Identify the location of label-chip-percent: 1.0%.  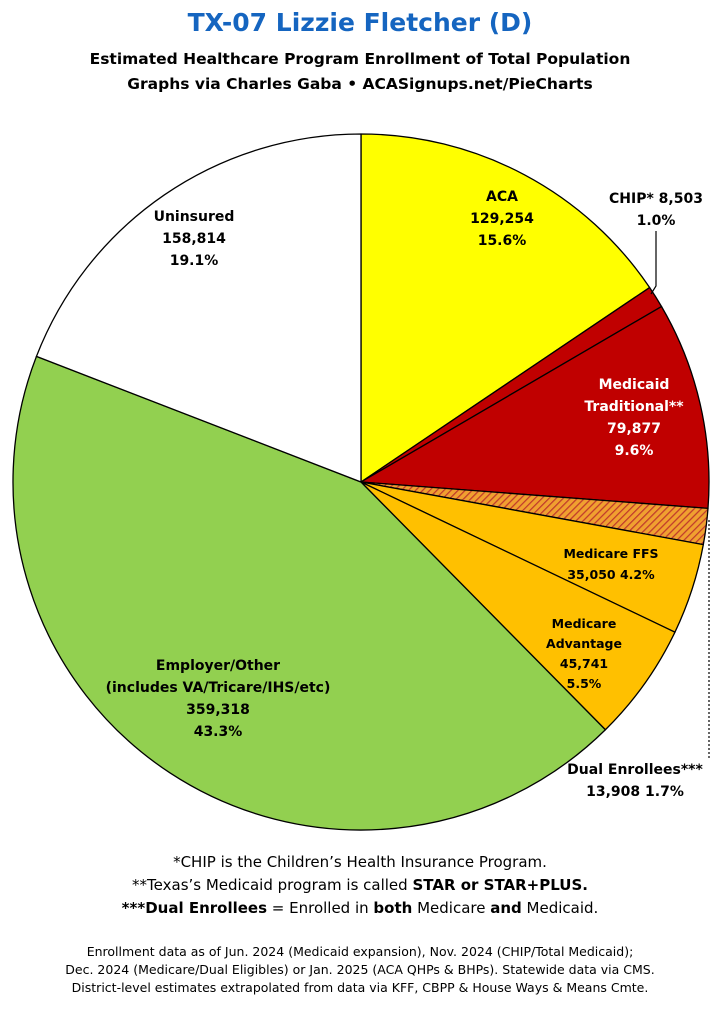
(656, 221).